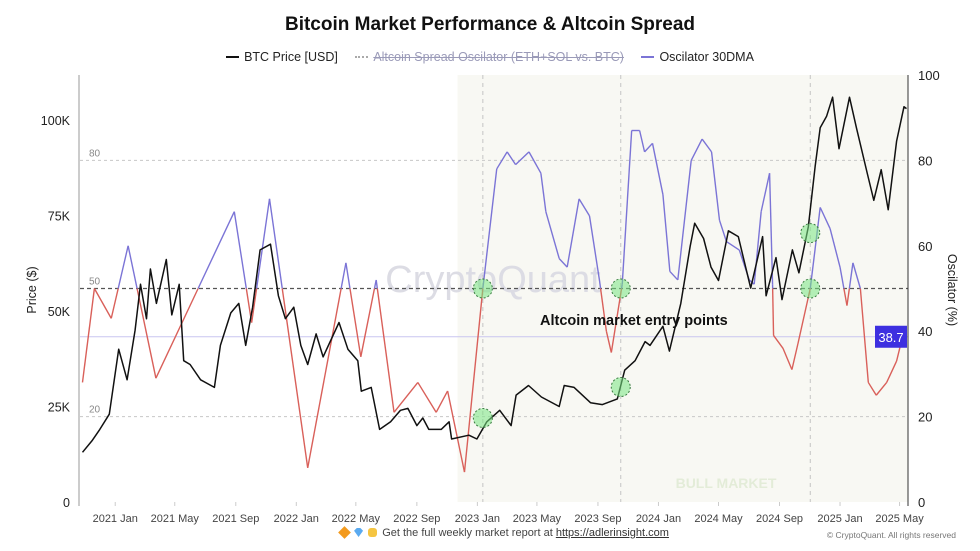  I want to click on legend-label: Oscilator 30DMA, so click(706, 57).